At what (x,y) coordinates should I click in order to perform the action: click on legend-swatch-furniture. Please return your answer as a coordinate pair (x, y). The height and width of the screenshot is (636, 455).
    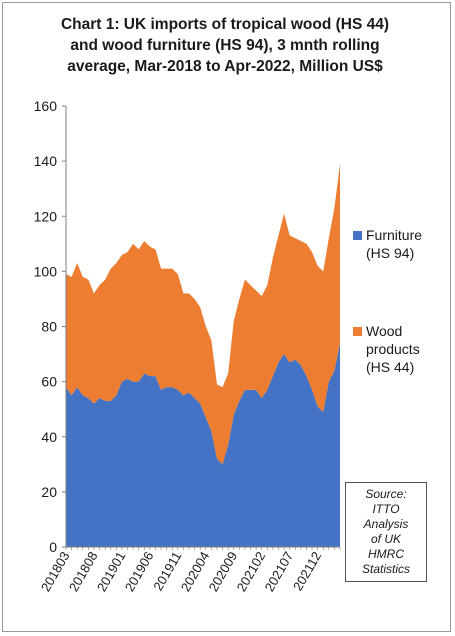
    Looking at the image, I should click on (357, 235).